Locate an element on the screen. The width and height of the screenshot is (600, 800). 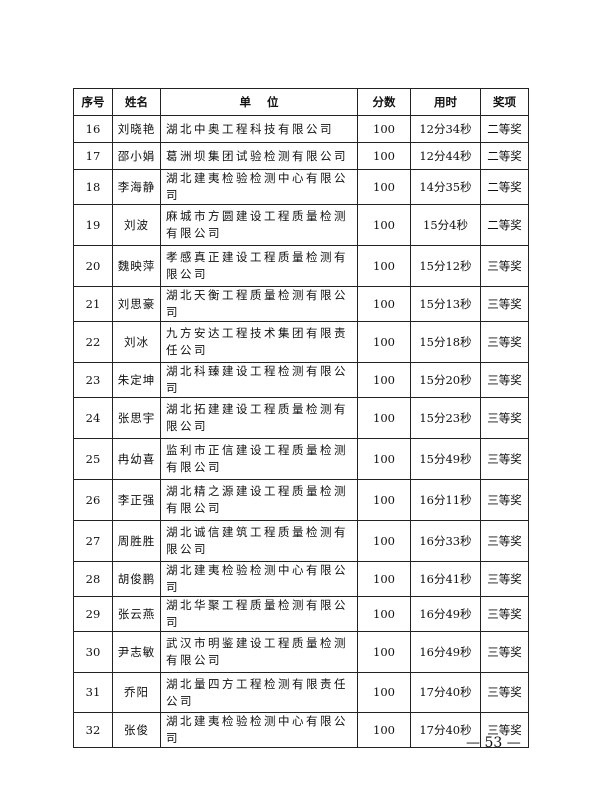
row-number: 21 is located at coordinates (93, 304).